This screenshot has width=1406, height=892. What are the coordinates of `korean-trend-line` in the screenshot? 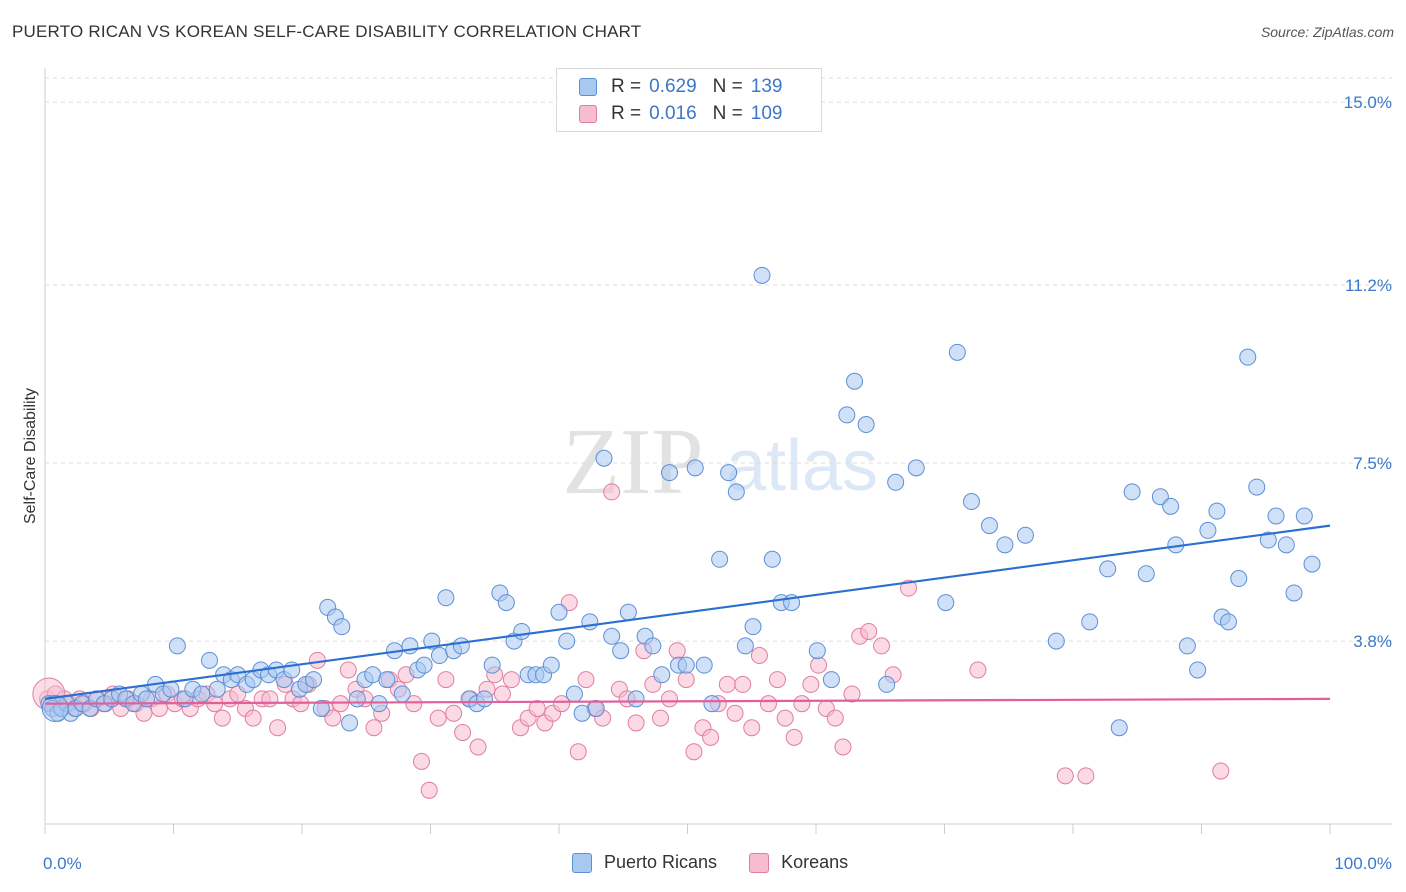 It's located at (687, 701).